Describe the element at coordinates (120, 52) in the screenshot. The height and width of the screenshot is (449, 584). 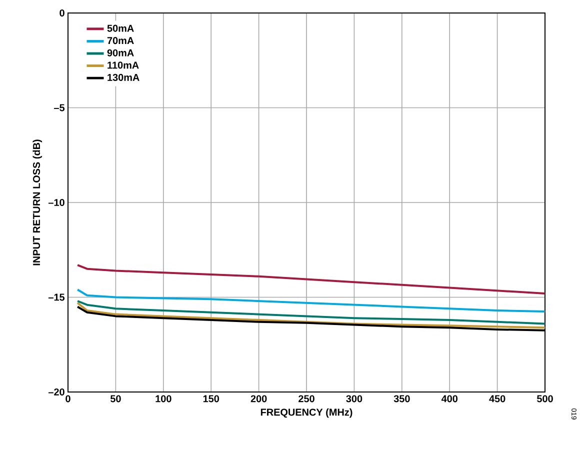
I see `legend-label: 90mA` at that location.